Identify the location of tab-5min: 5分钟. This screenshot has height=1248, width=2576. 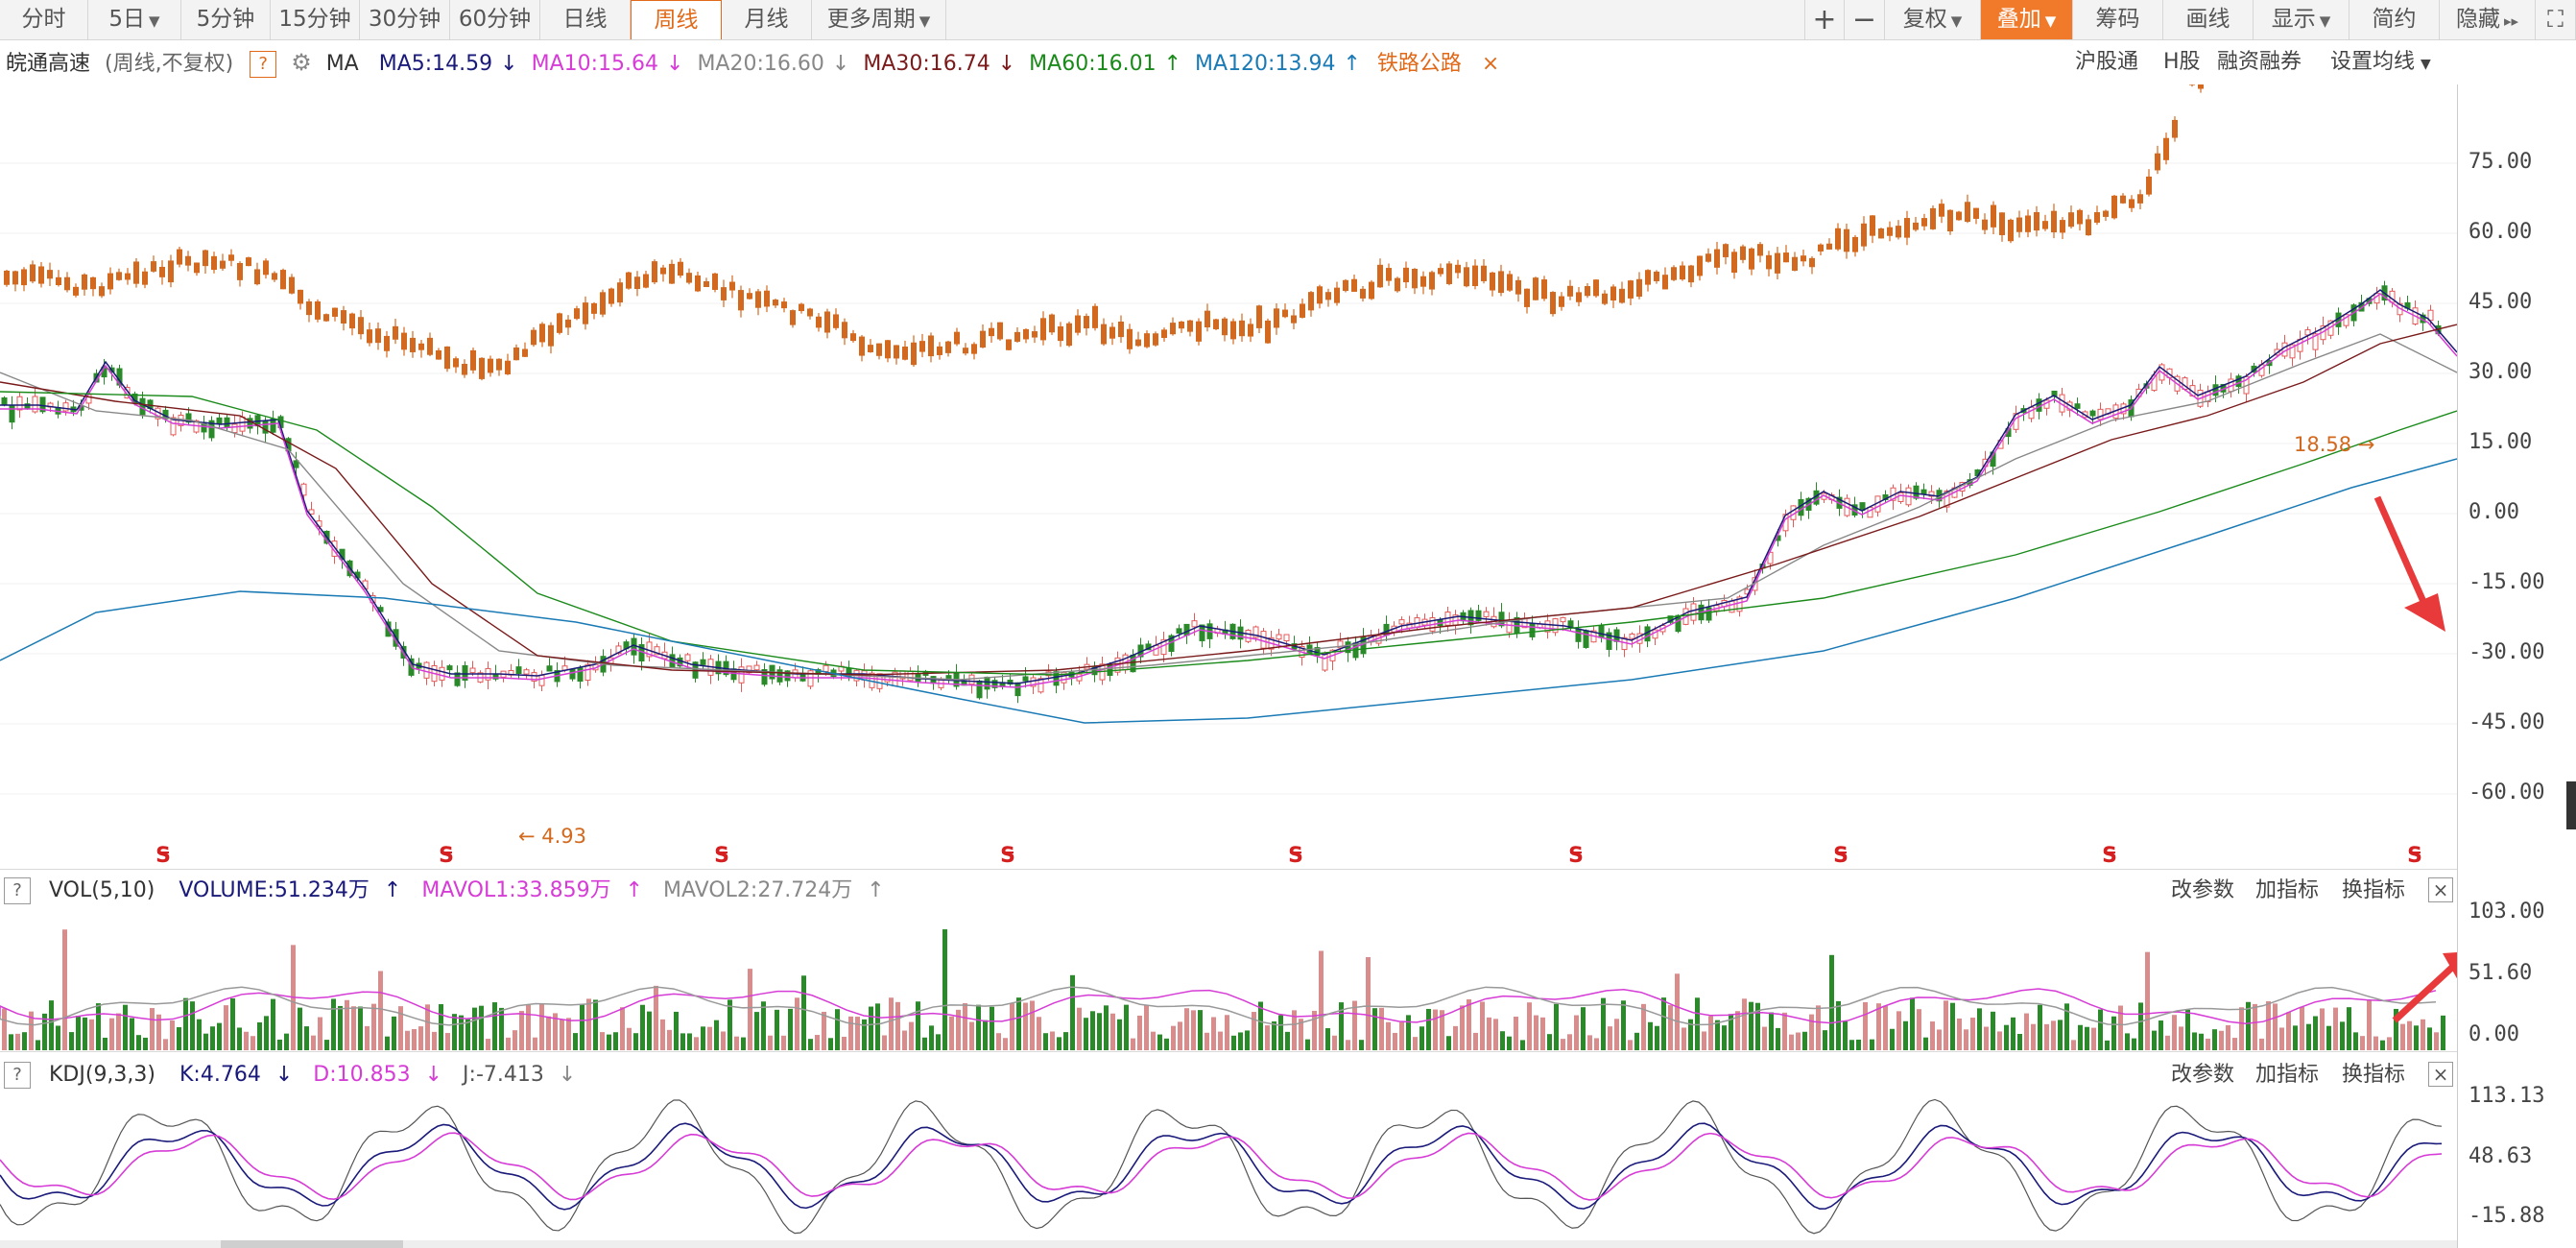
(226, 19).